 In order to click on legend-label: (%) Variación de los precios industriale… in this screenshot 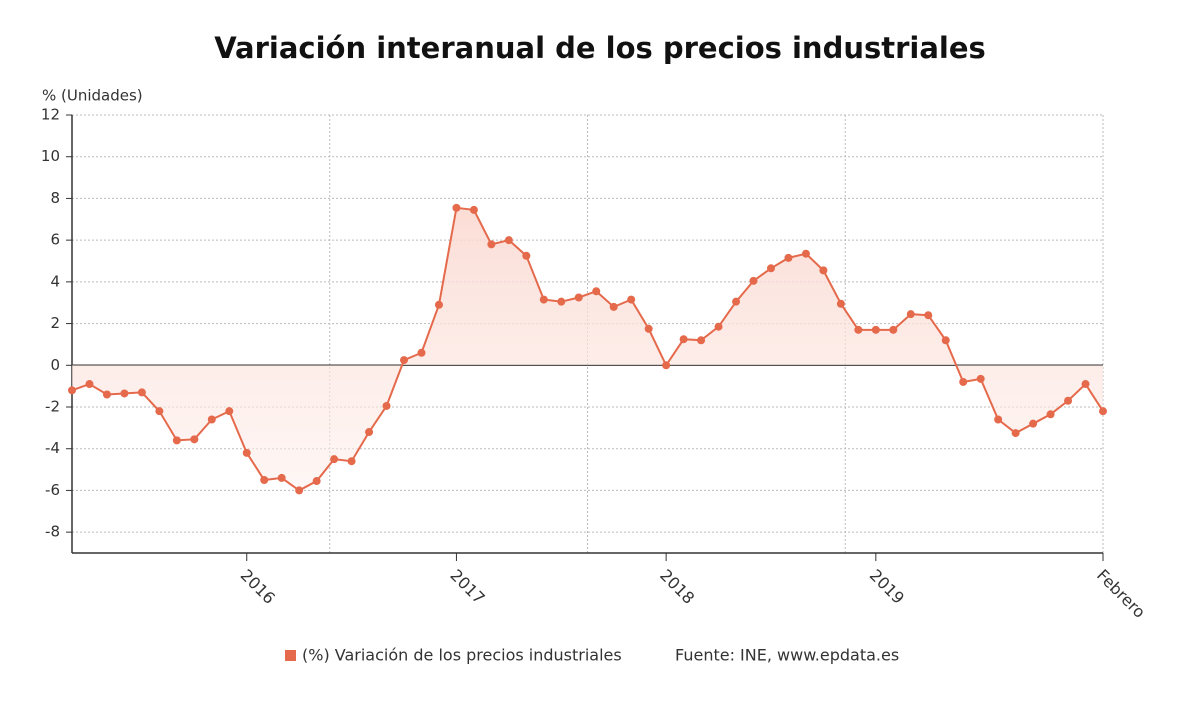, I will do `click(462, 655)`.